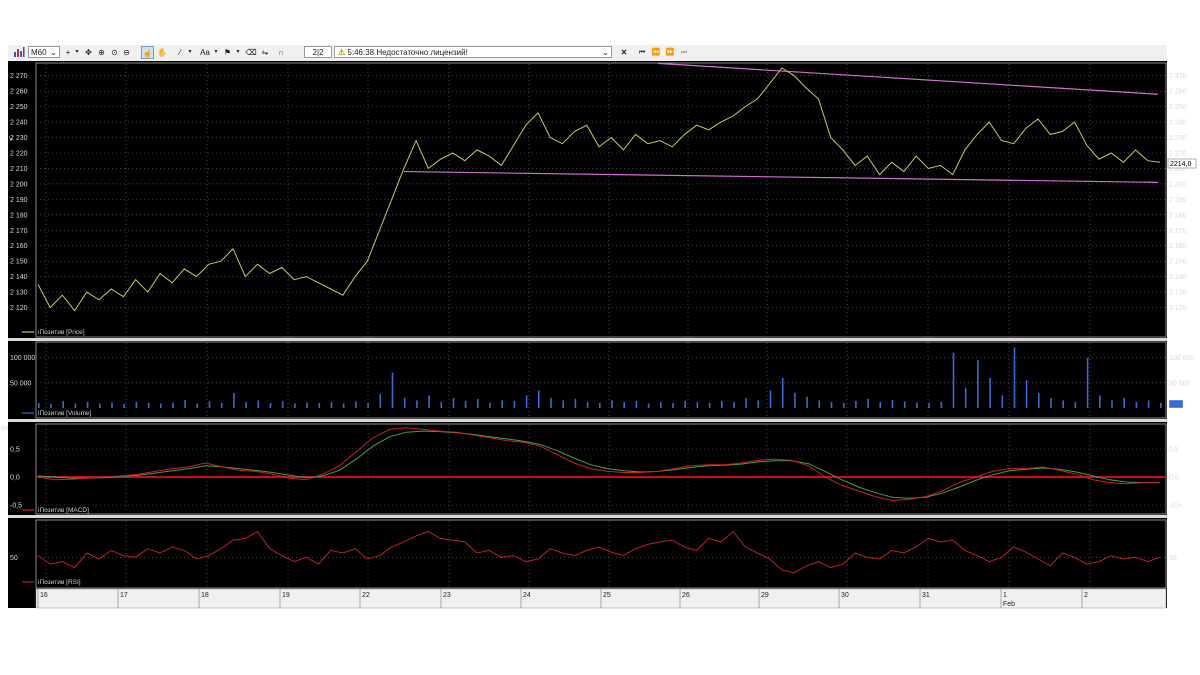 This screenshot has width=1200, height=675. I want to click on macd-legend: iПозитив [MACD], so click(63, 510).